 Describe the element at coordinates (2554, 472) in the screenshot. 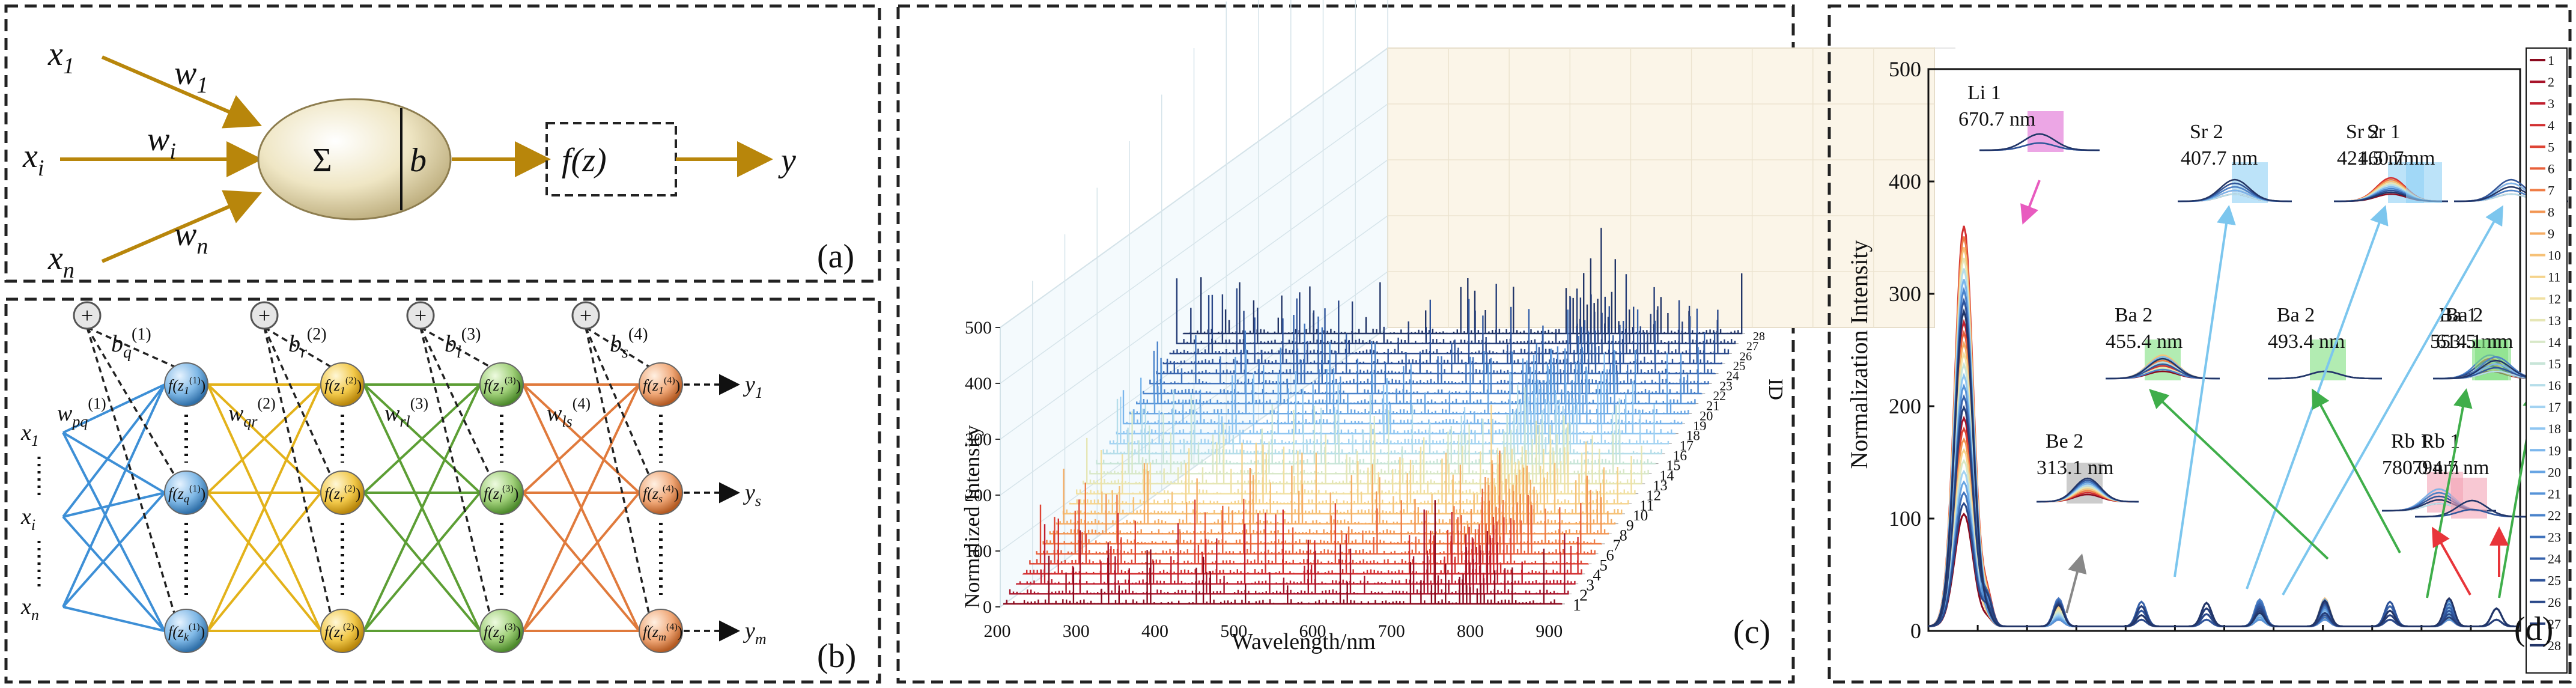

I see `legend-label-20: 20` at that location.